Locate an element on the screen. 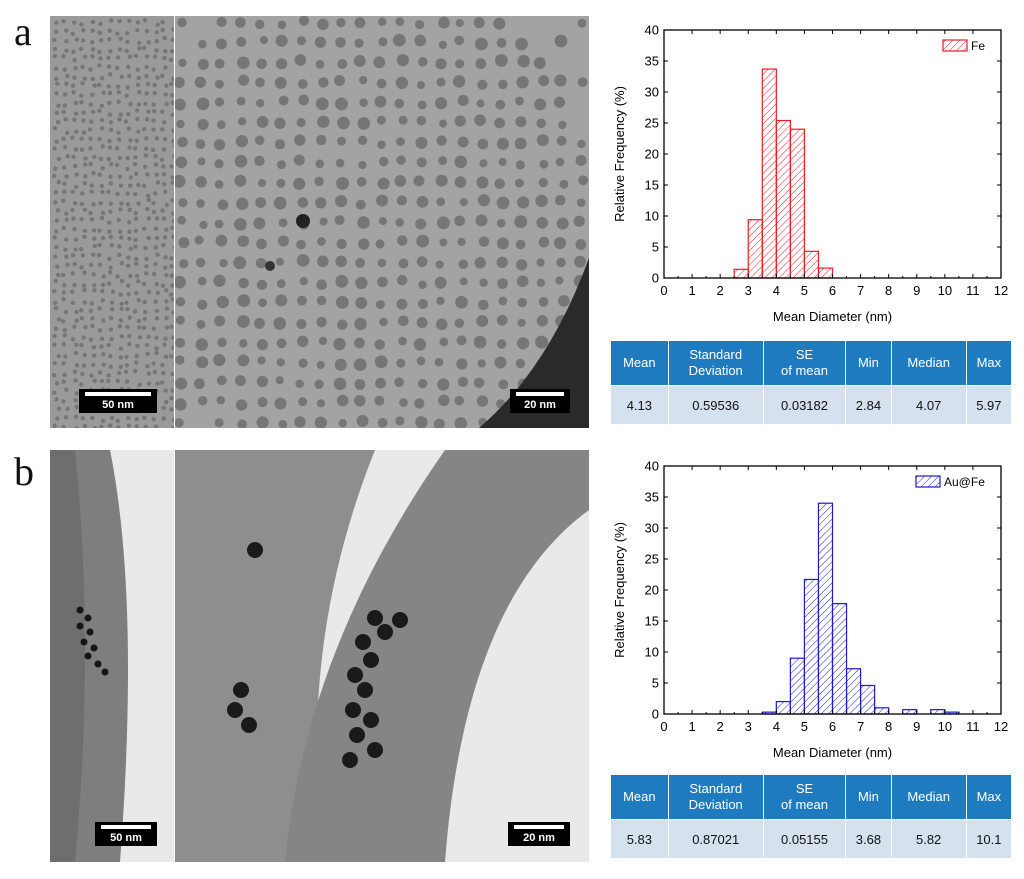  x-tick-label: 10 is located at coordinates (945, 290).